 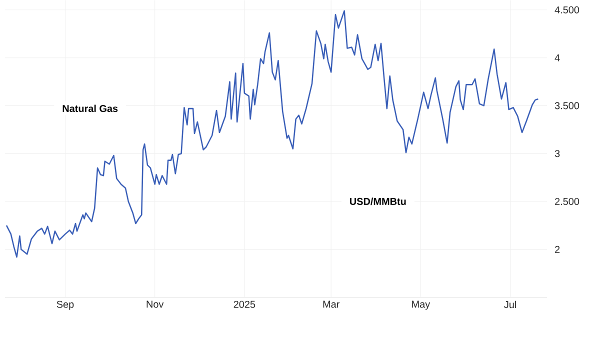 What do you see at coordinates (557, 249) in the screenshot?
I see `y-tick-label: 2` at bounding box center [557, 249].